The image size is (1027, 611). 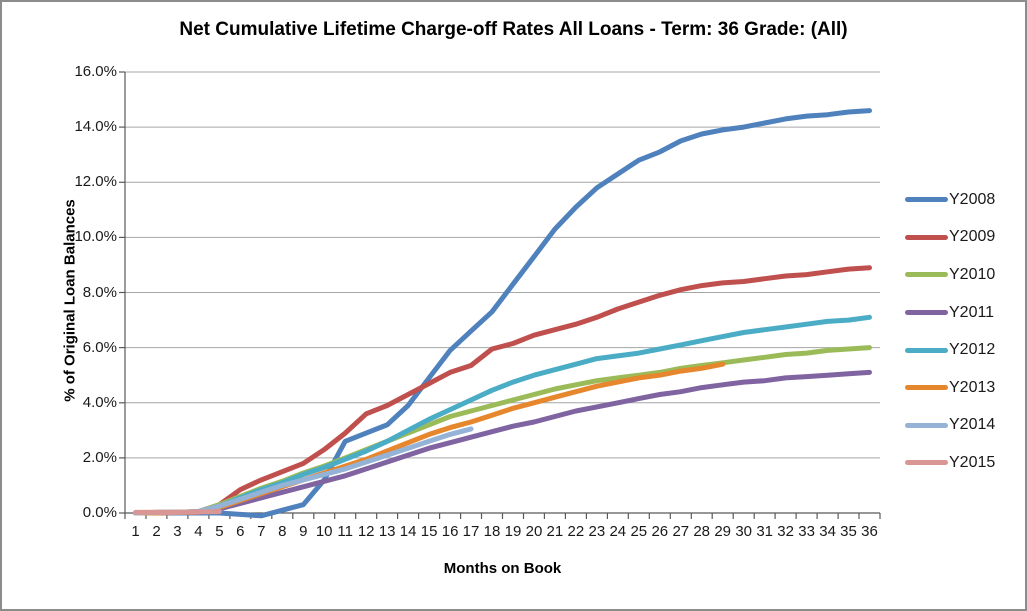 I want to click on x-tick-label: 1, so click(x=135, y=531).